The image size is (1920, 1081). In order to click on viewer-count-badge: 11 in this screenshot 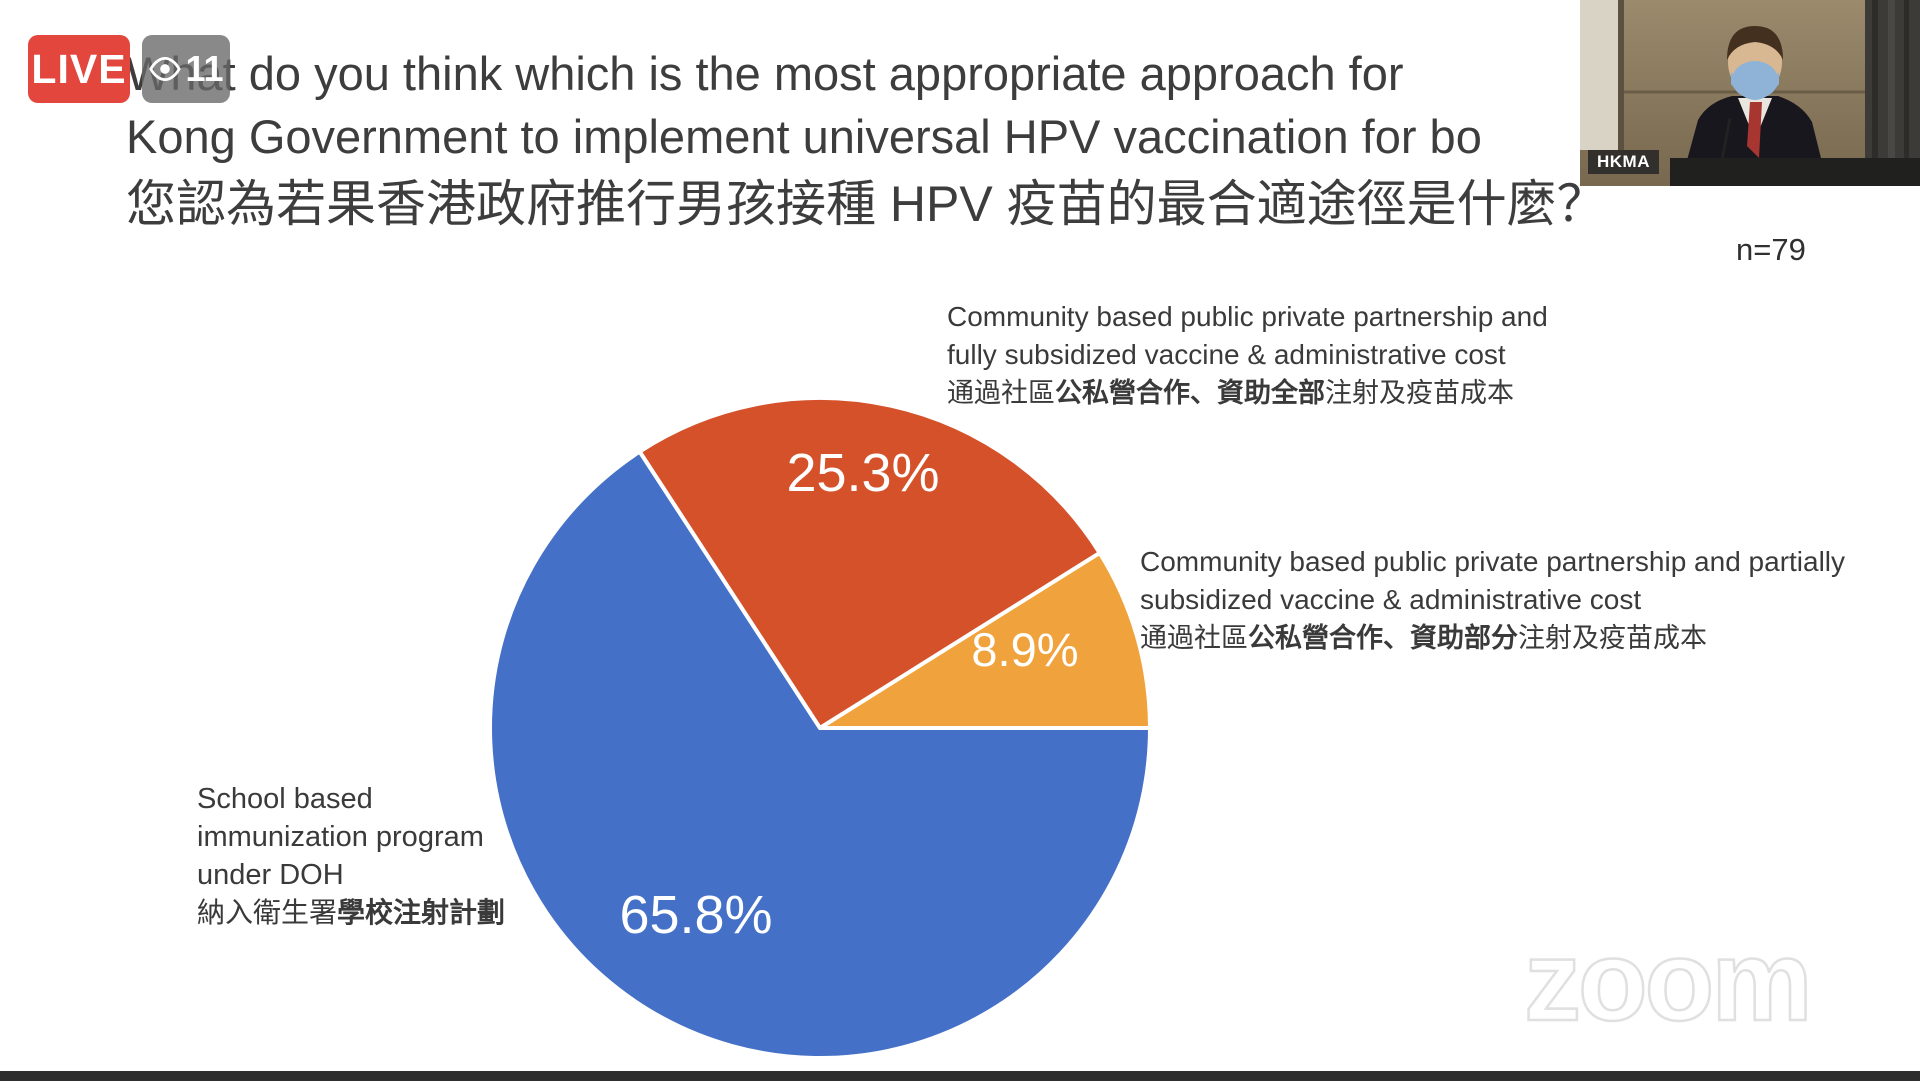, I will do `click(186, 69)`.